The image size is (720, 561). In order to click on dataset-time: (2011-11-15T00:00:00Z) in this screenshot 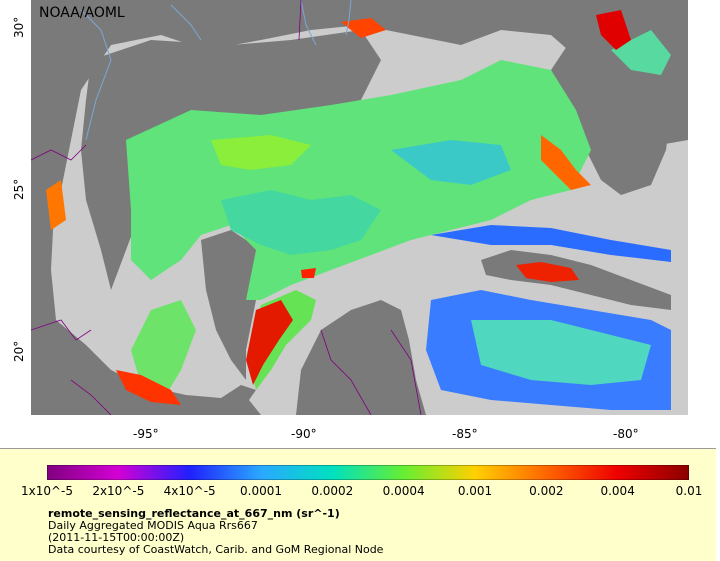, I will do `click(116, 537)`.